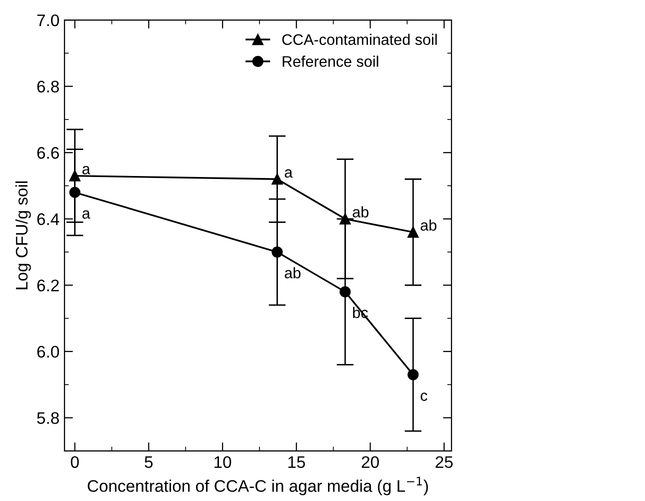 The width and height of the screenshot is (645, 501). I want to click on x-axis-title: Concentration of CCA-C in agar media (g L$^{−1}$), so click(258, 486).